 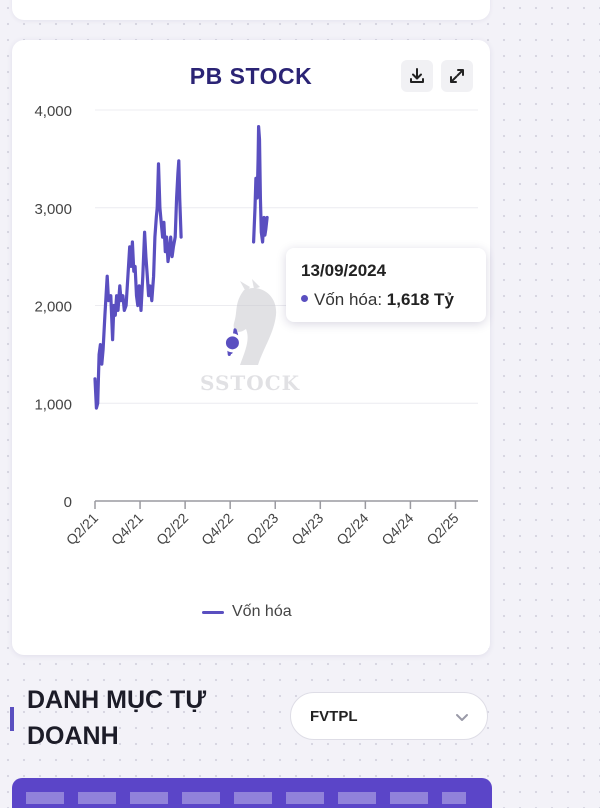 I want to click on banner-text-cut, so click(x=246, y=798).